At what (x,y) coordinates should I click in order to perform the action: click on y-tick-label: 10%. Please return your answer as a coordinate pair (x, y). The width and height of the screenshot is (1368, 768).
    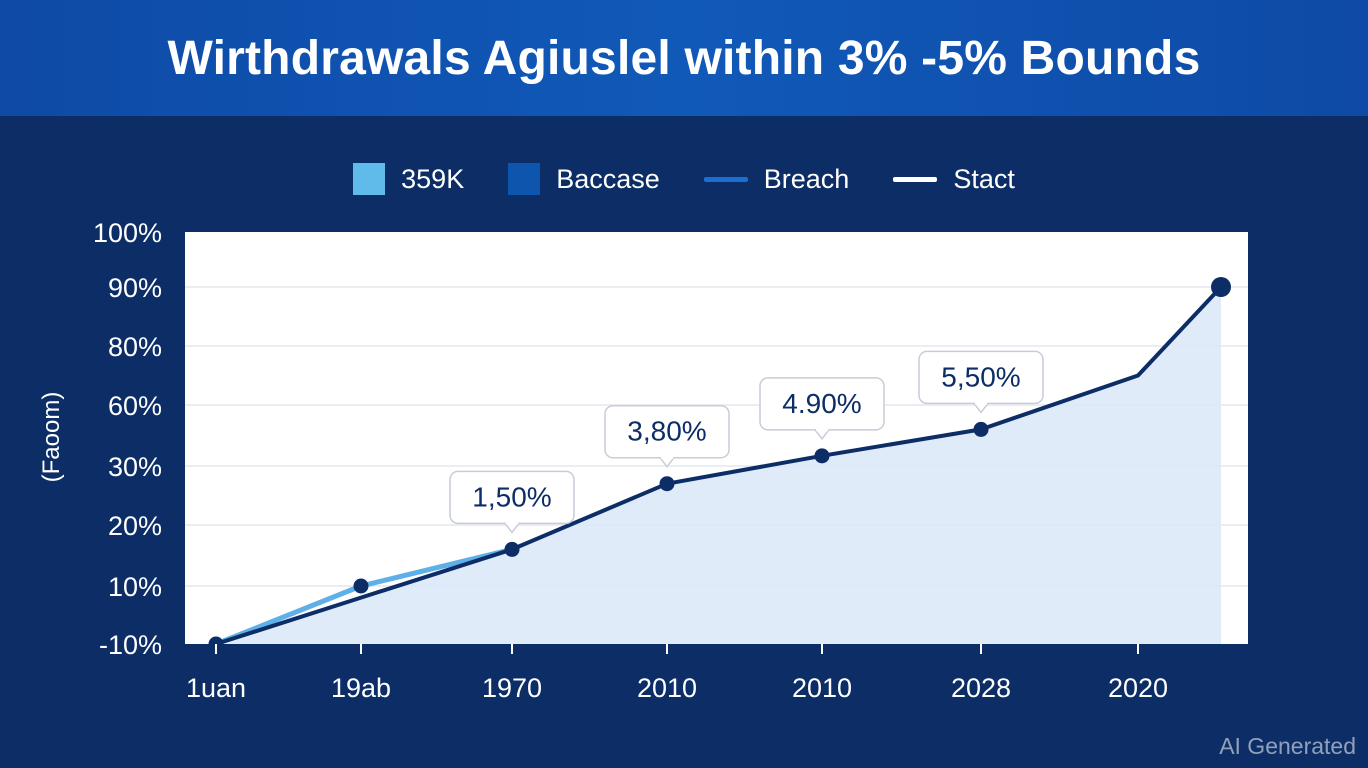
    Looking at the image, I should click on (135, 587).